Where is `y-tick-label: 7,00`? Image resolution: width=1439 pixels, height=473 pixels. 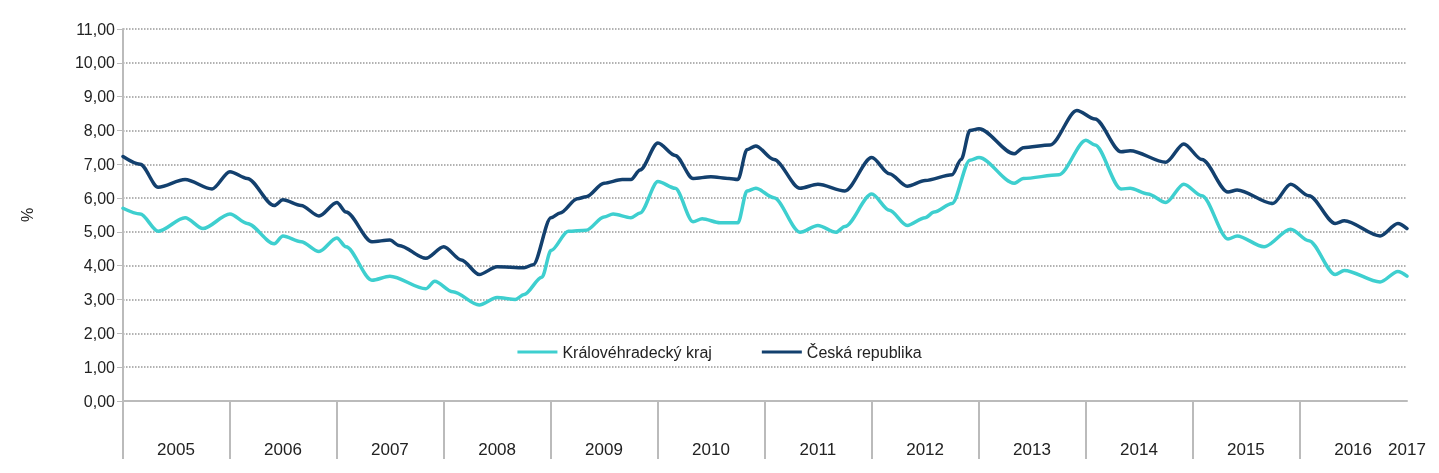 y-tick-label: 7,00 is located at coordinates (99, 164).